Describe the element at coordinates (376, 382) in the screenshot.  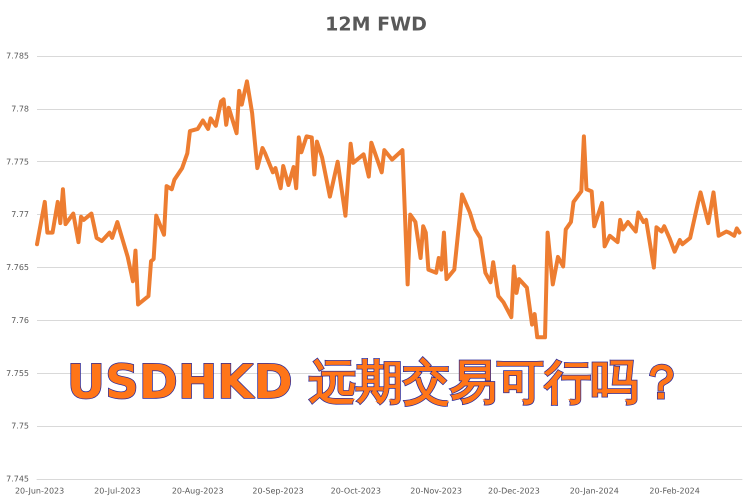
I see `annotation: USDHKD 远期交易可行吗？` at that location.